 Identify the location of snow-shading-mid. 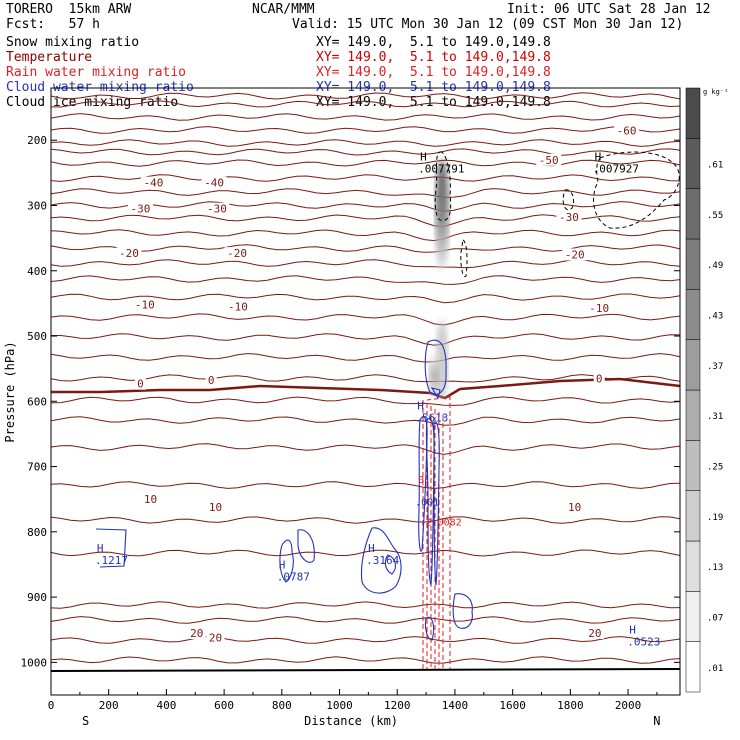
(442, 360).